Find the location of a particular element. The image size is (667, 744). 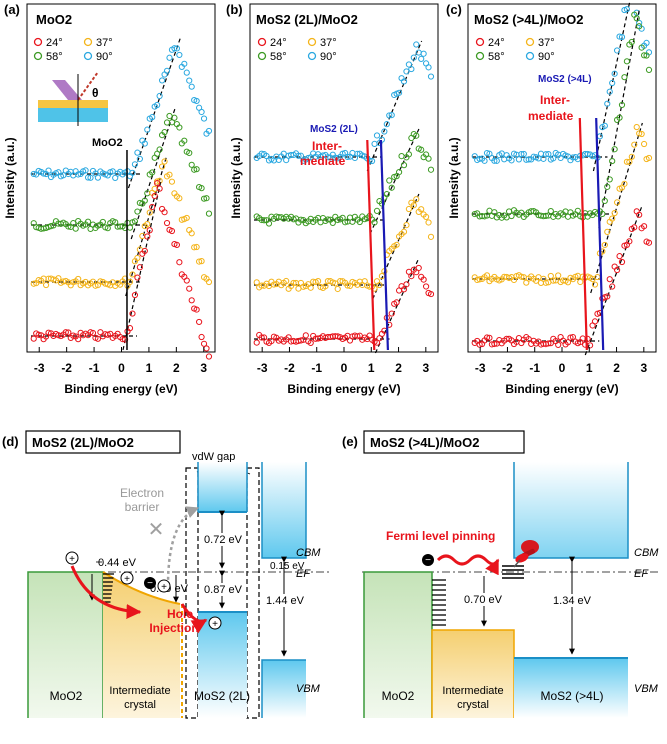

xticks-a: -3 -2 -1 0 1 2 3 is located at coordinates (120, 361).